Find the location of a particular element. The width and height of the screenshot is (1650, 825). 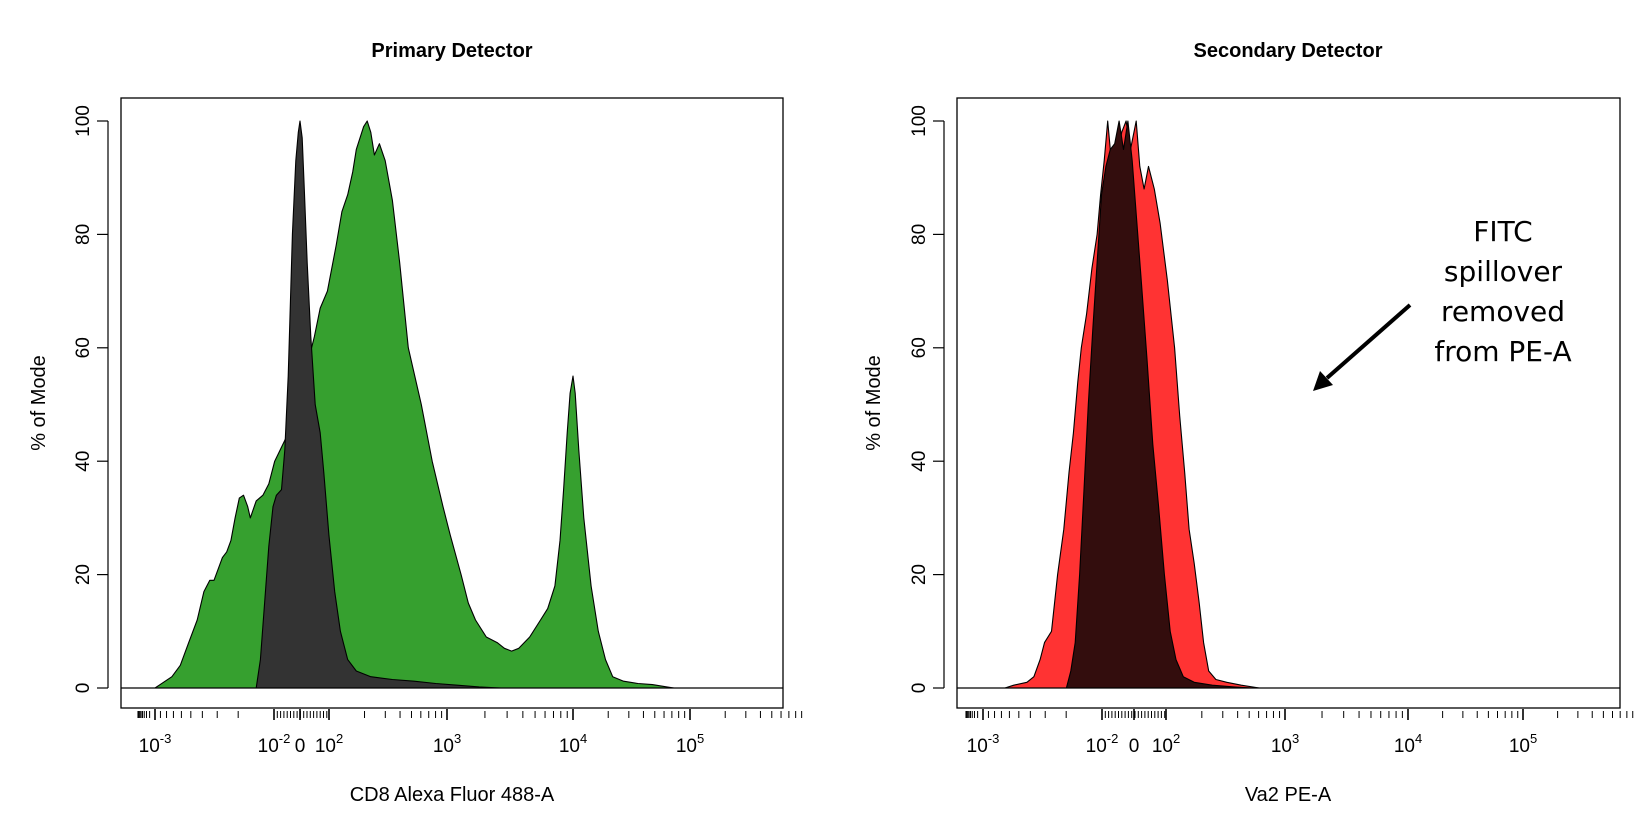

annotation-arrow-shaft is located at coordinates (1368, 341).